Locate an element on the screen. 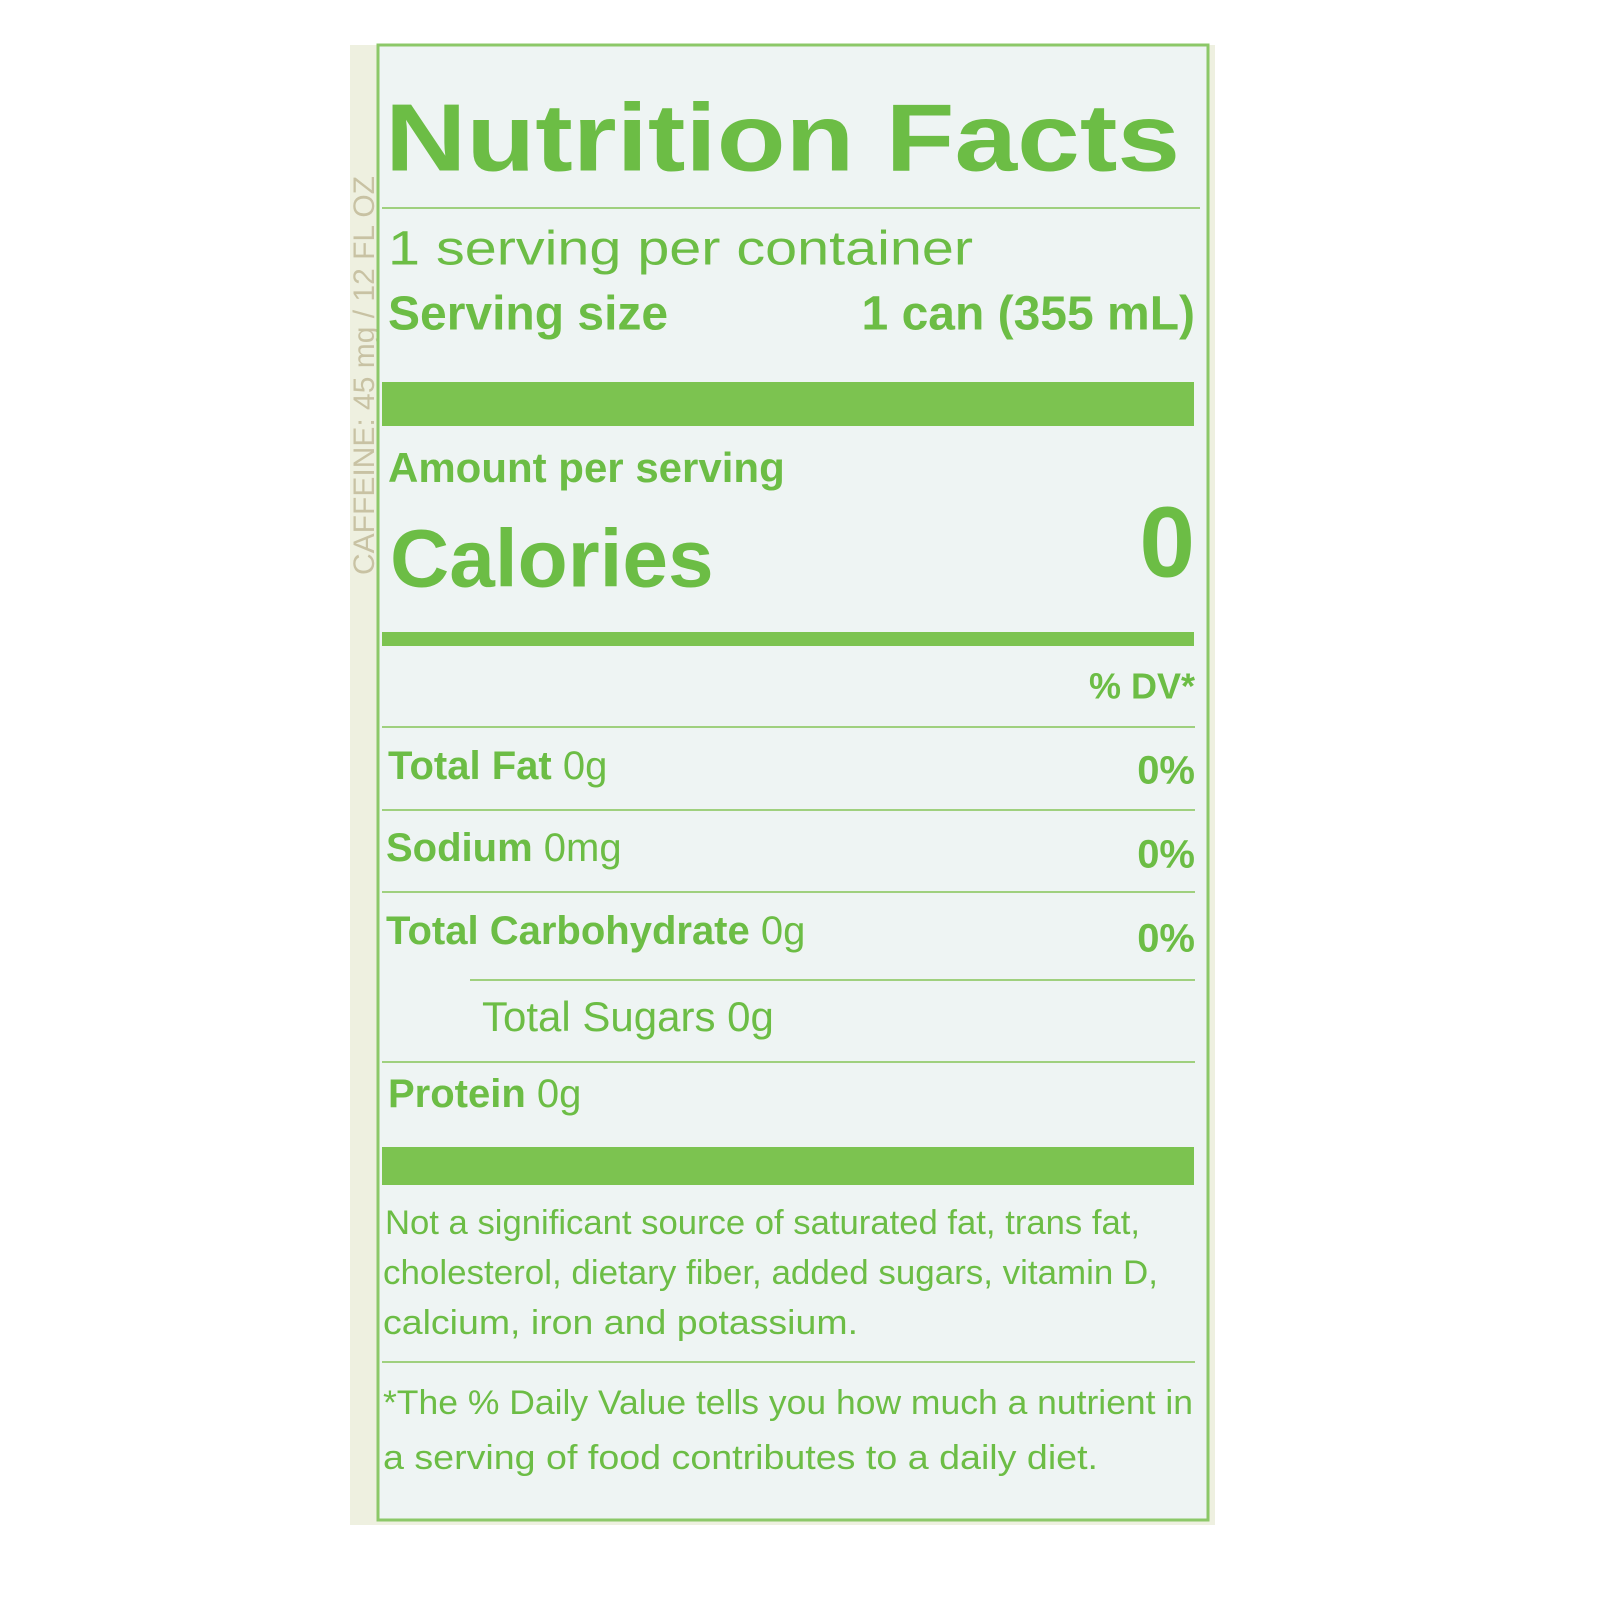 The image size is (1600, 1600). title: Nutrition Facts is located at coordinates (782, 137).